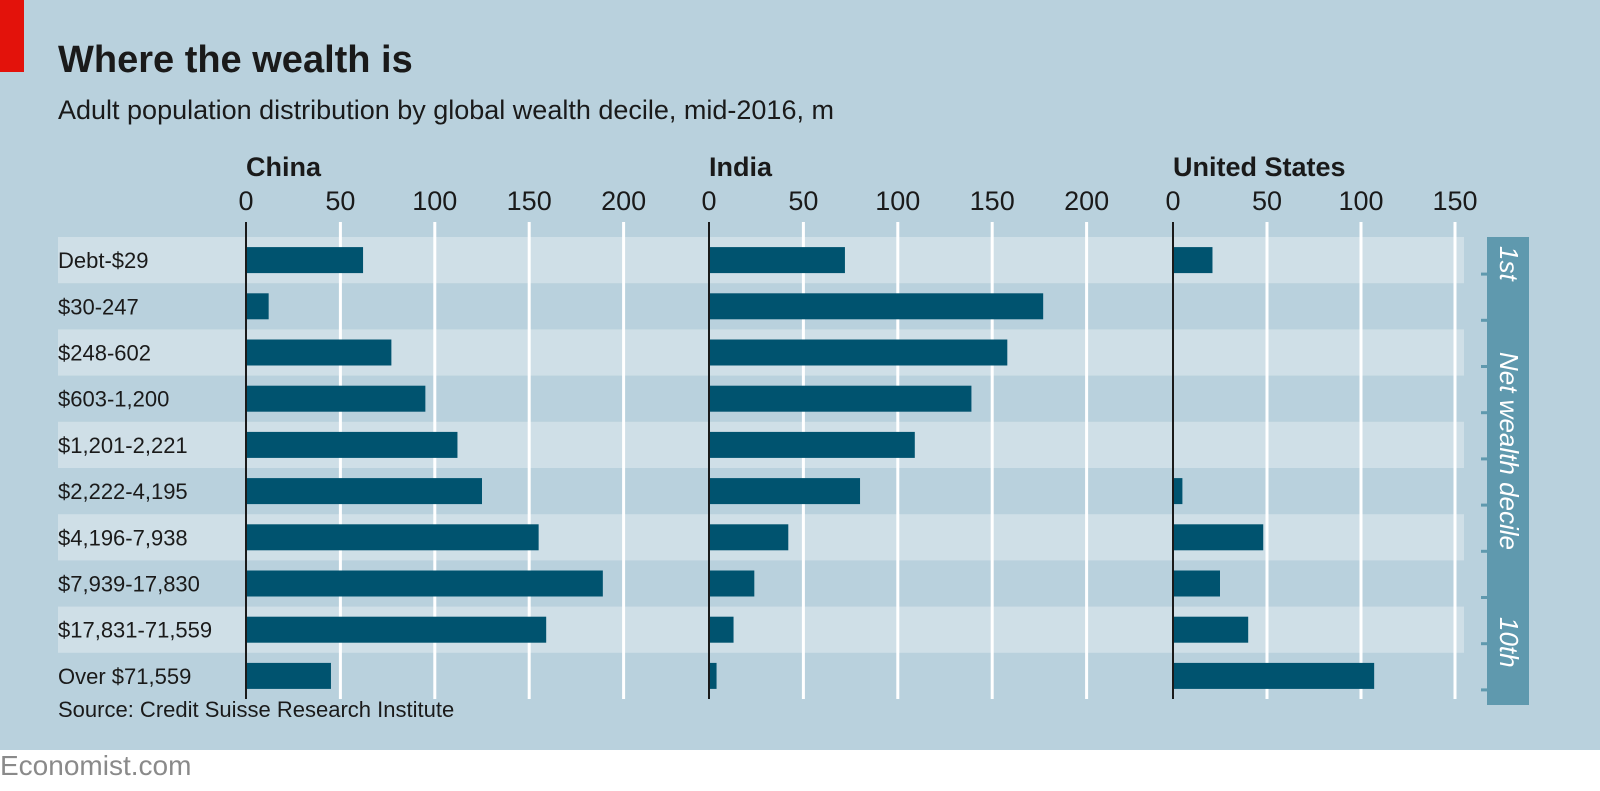 Image resolution: width=1600 pixels, height=791 pixels. What do you see at coordinates (256, 709) in the screenshot?
I see `source-note: Source: Credit Suisse Research Institute` at bounding box center [256, 709].